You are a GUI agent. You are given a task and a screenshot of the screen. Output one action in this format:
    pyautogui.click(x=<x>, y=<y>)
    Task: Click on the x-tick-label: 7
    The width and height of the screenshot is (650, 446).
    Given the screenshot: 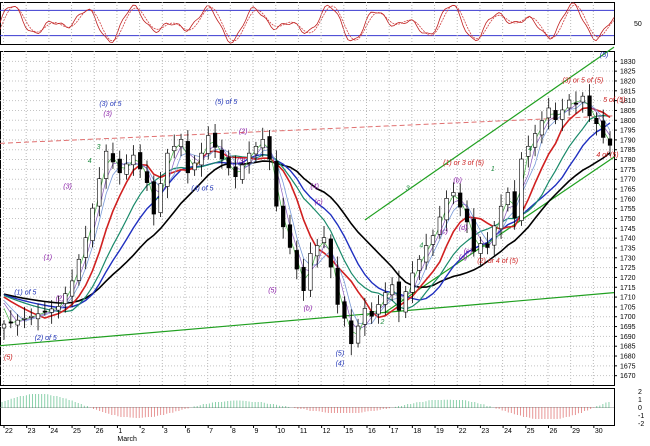 What is the action you would take?
    pyautogui.click(x=211, y=431)
    